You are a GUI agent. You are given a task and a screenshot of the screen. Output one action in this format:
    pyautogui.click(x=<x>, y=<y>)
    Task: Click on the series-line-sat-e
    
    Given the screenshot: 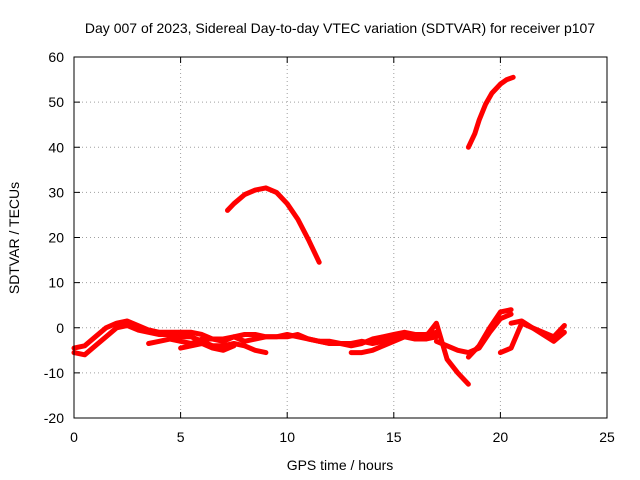 What is the action you would take?
    pyautogui.click(x=273, y=225)
    